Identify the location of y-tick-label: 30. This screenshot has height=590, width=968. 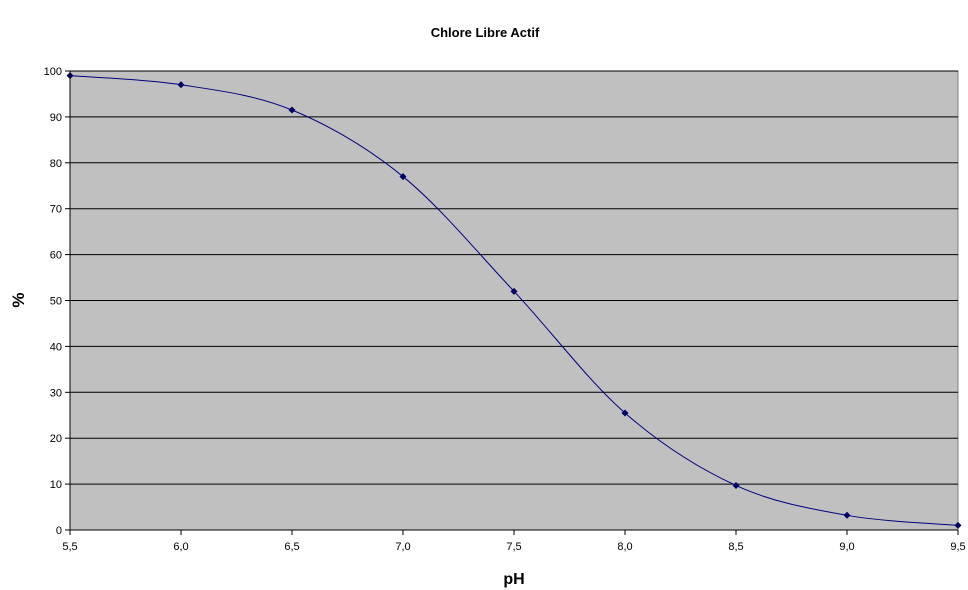
(56, 393).